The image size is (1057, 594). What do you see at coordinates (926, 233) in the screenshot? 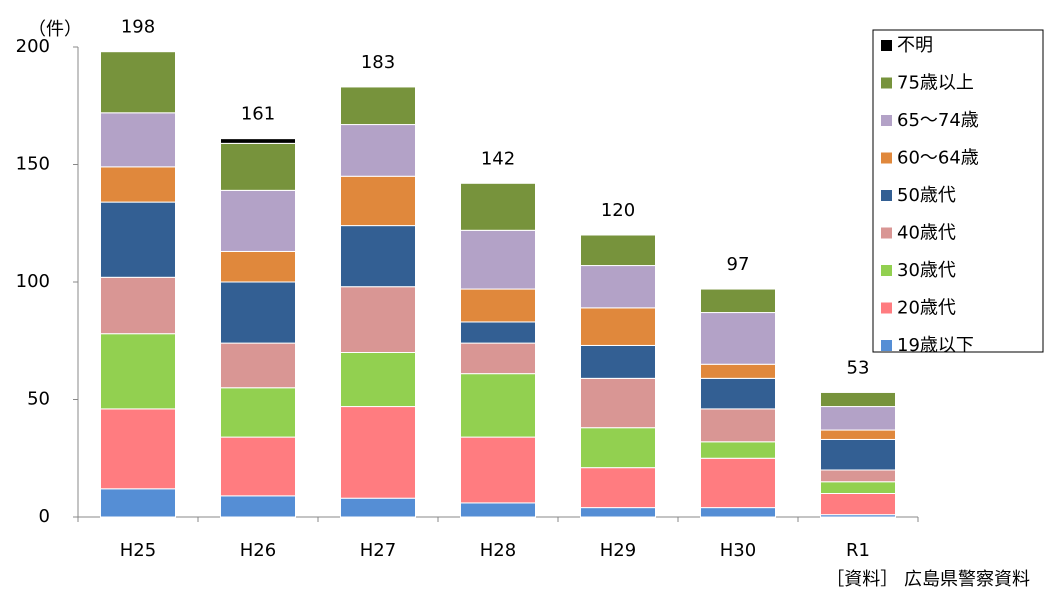
I see `legend-label: 40歳代` at bounding box center [926, 233].